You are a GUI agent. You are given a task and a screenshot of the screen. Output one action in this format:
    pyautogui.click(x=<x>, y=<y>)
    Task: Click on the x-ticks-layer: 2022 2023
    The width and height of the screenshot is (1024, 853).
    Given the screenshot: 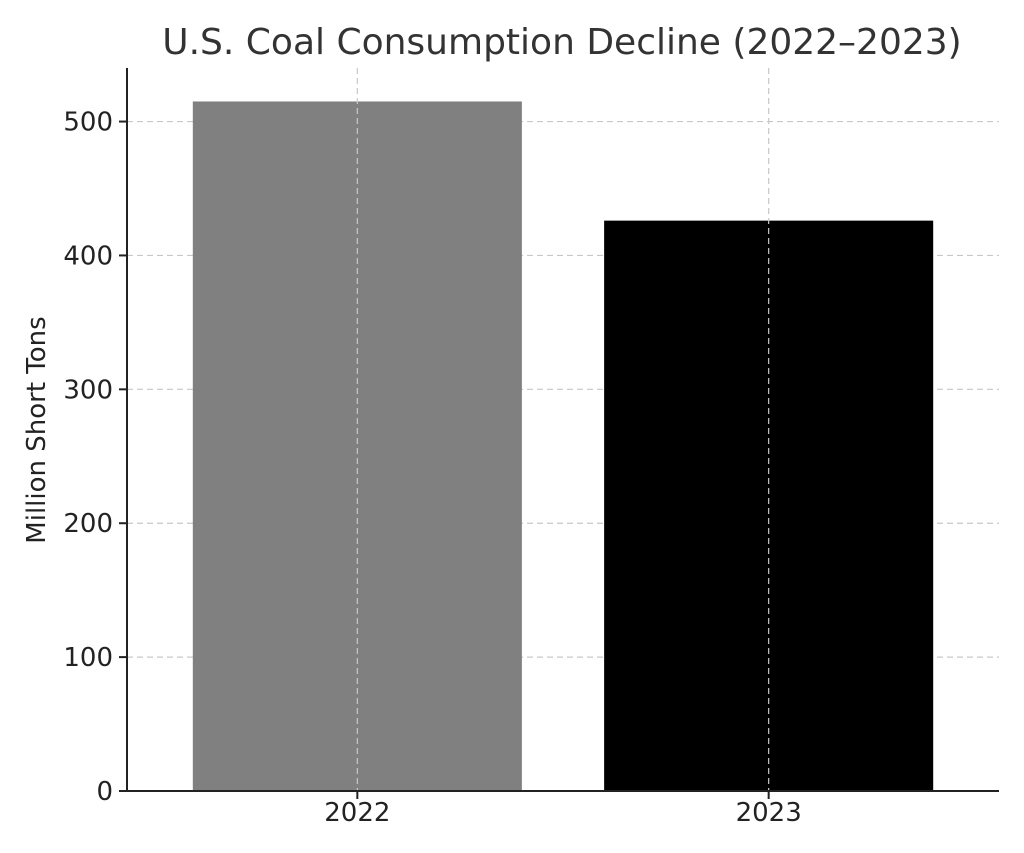 What is the action you would take?
    pyautogui.click(x=563, y=809)
    